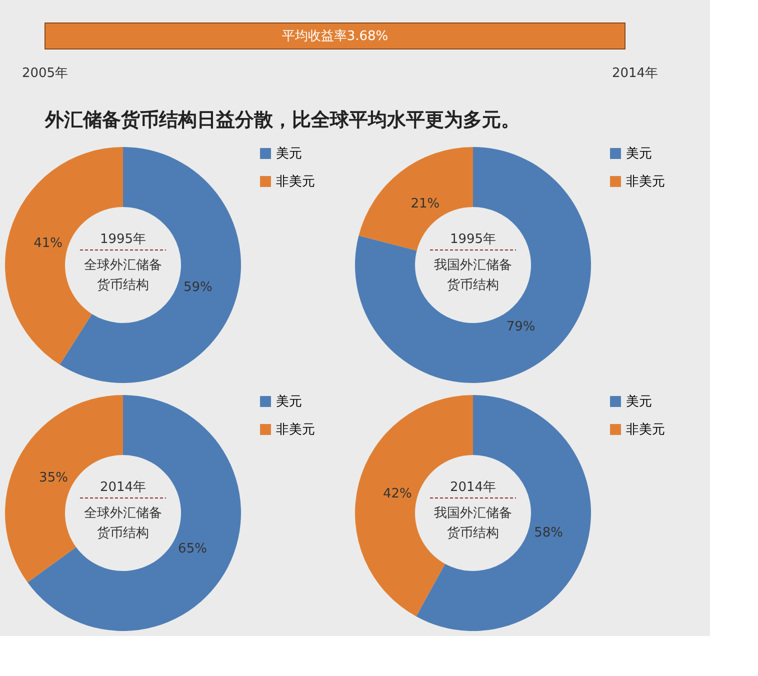  What do you see at coordinates (282, 120) in the screenshot?
I see `text: 外汇储备货币结构日益分散，比全球平均水平更为多元。` at bounding box center [282, 120].